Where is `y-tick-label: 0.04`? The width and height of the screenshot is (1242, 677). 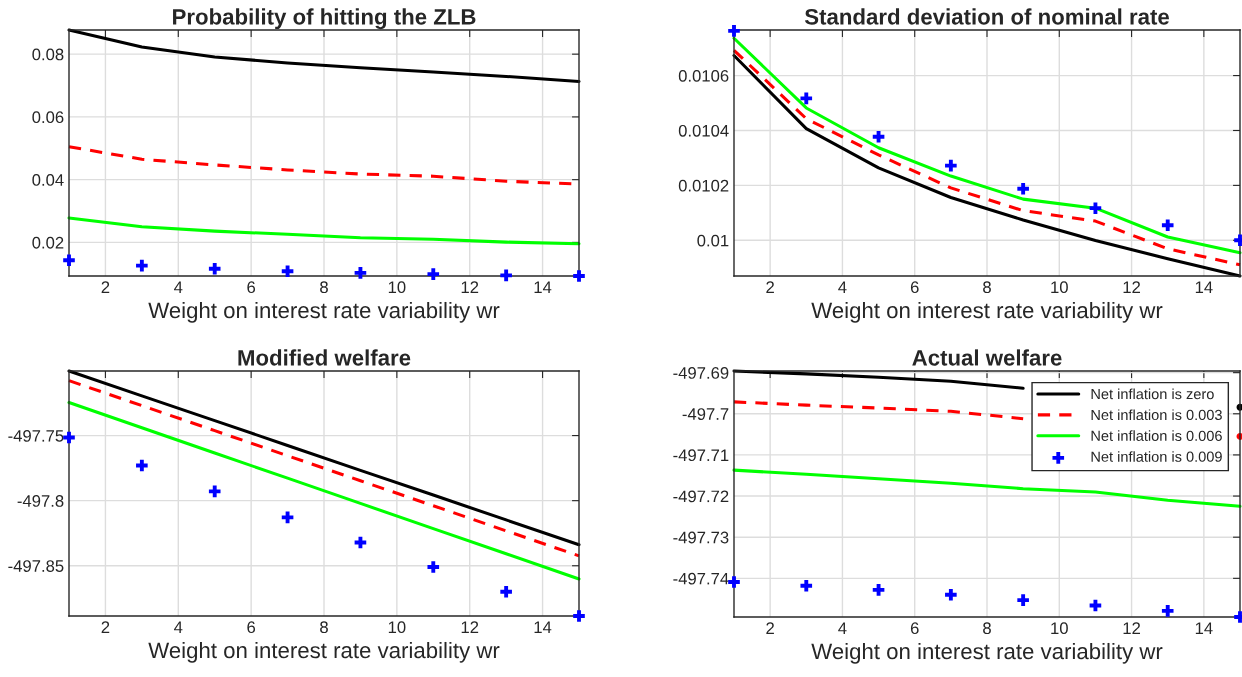
y-tick-label: 0.04 is located at coordinates (48, 180).